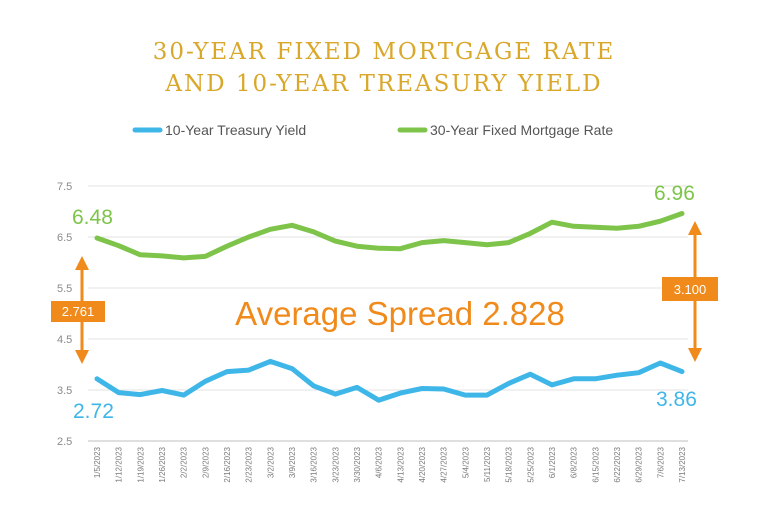 The image size is (768, 511). I want to click on end-spread-box, so click(690, 289).